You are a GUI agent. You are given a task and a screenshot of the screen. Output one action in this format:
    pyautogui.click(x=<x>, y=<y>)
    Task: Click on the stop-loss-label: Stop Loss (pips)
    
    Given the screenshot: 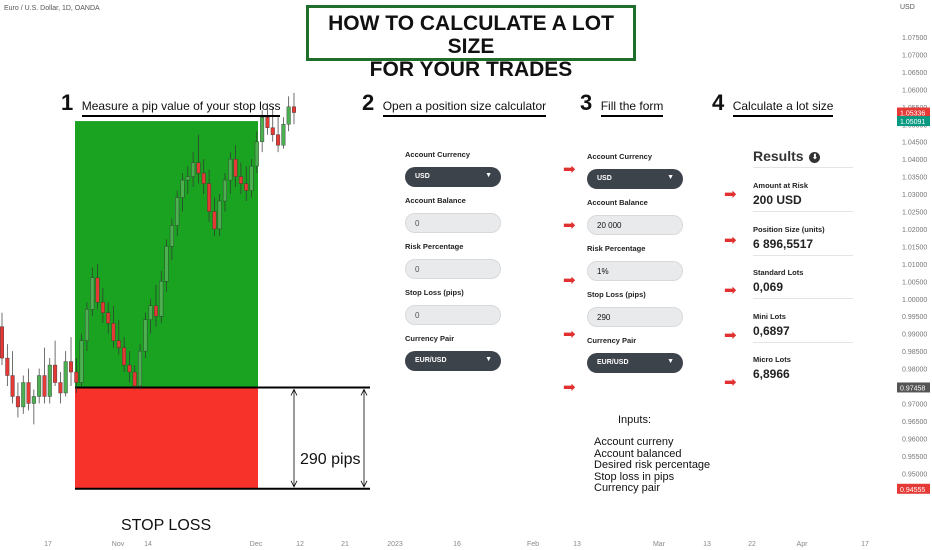 What is the action you would take?
    pyautogui.click(x=434, y=292)
    